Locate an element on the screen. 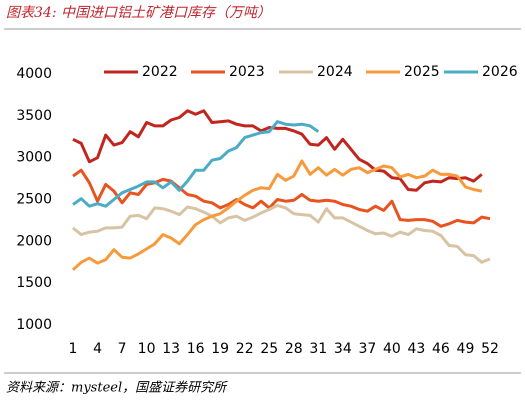 Image resolution: width=525 pixels, height=402 pixels. y-tick-label: 2500 is located at coordinates (34, 200).